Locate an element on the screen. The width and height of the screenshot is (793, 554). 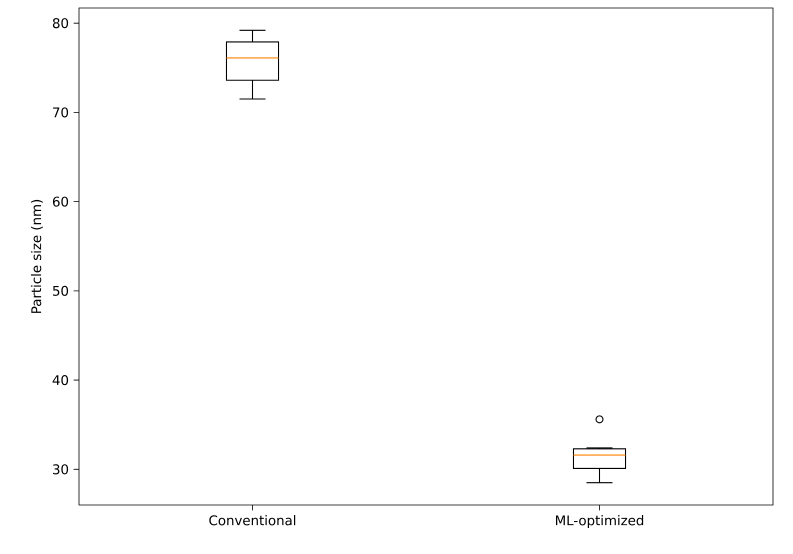
x-tick-label: ML-optimized is located at coordinates (600, 521).